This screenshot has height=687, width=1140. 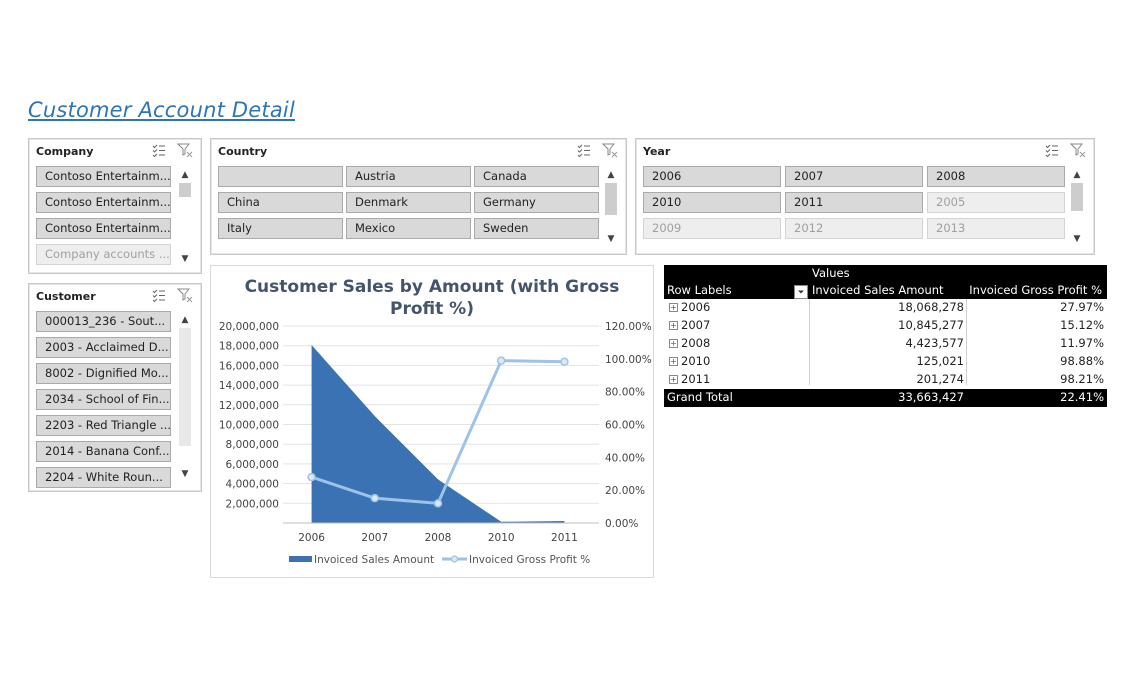 I want to click on slicer-item: China, so click(x=280, y=202).